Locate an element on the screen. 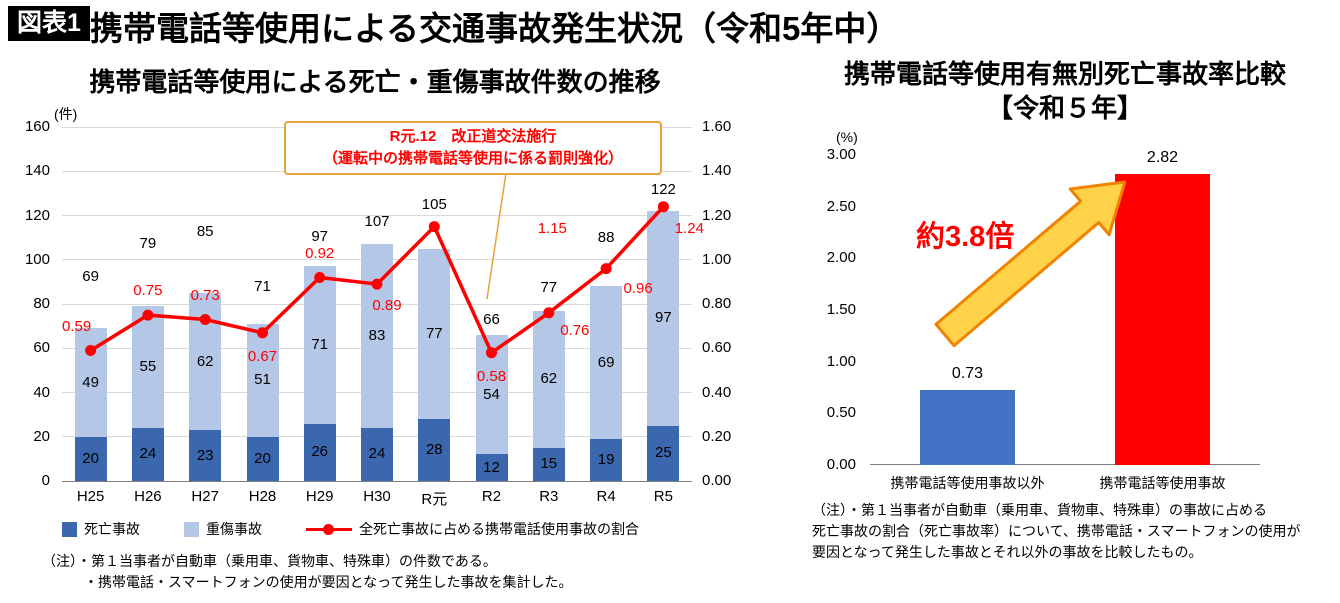 This screenshot has height=603, width=1340. combo-legend: 死亡事故 重傷事故 全死亡事故に占める携帯電話使用事故の割合 is located at coordinates (350, 529).